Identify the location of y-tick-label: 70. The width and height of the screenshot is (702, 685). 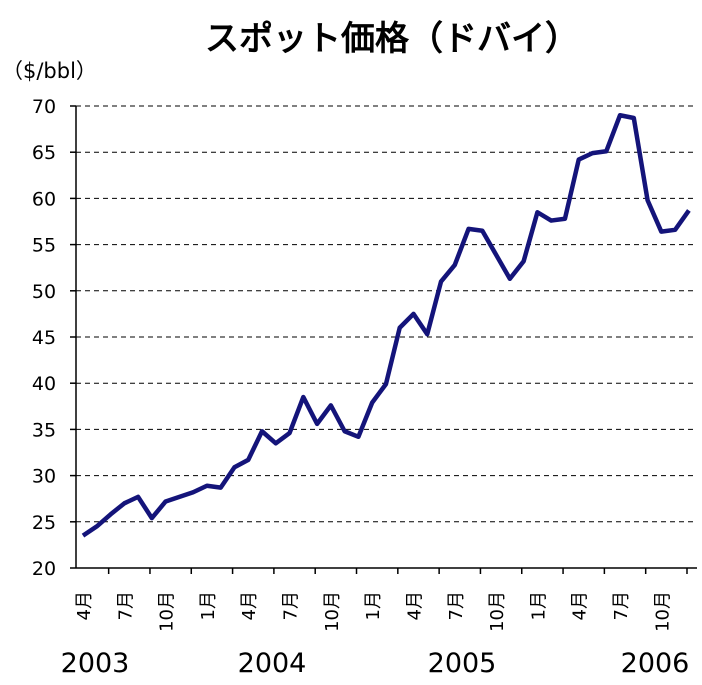
(44, 107).